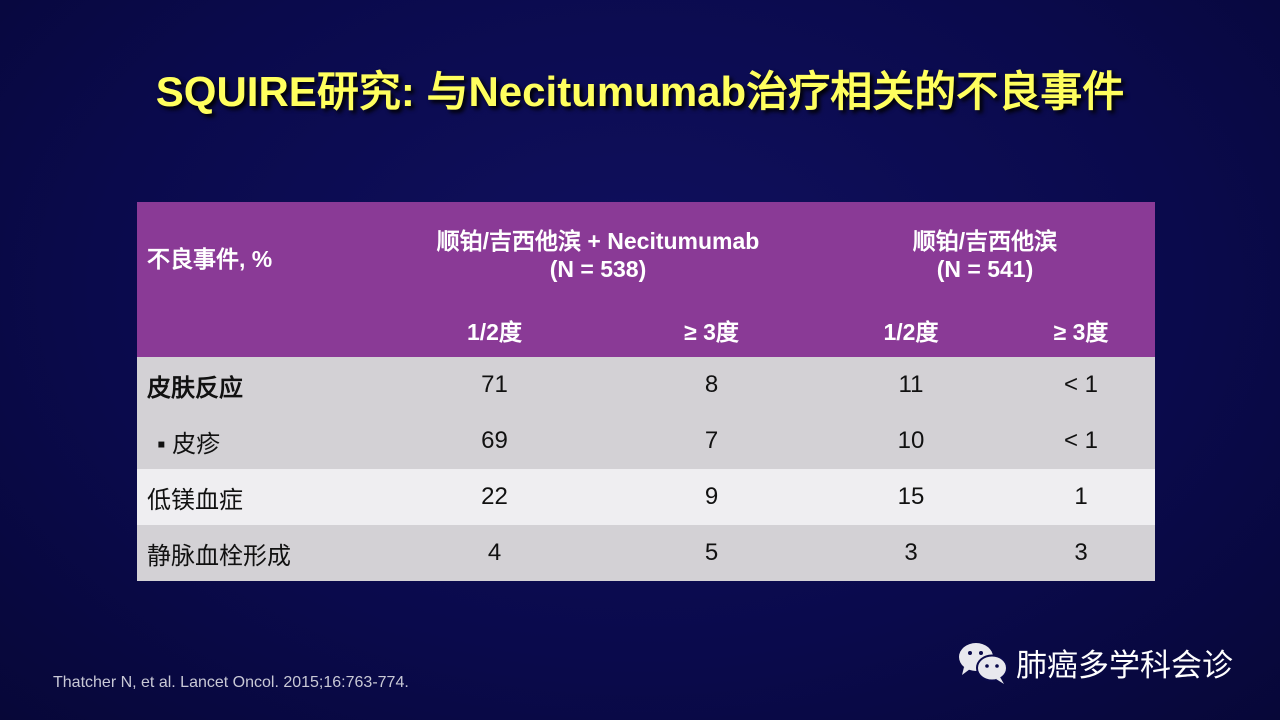 Image resolution: width=1280 pixels, height=720 pixels. What do you see at coordinates (1081, 497) in the screenshot?
I see `cell: 1` at bounding box center [1081, 497].